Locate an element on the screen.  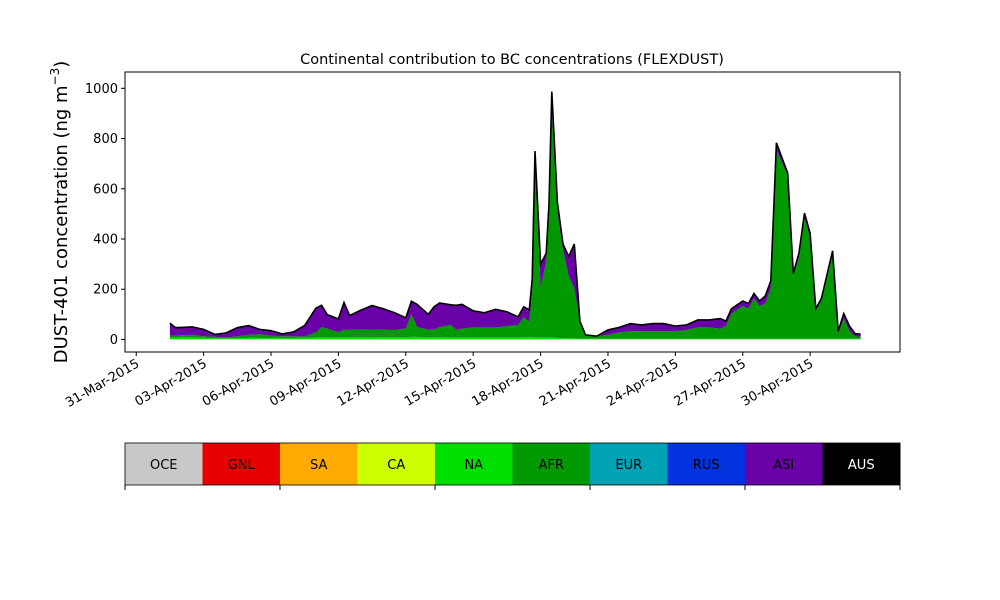
legend-swatch-rus is located at coordinates (706, 464).